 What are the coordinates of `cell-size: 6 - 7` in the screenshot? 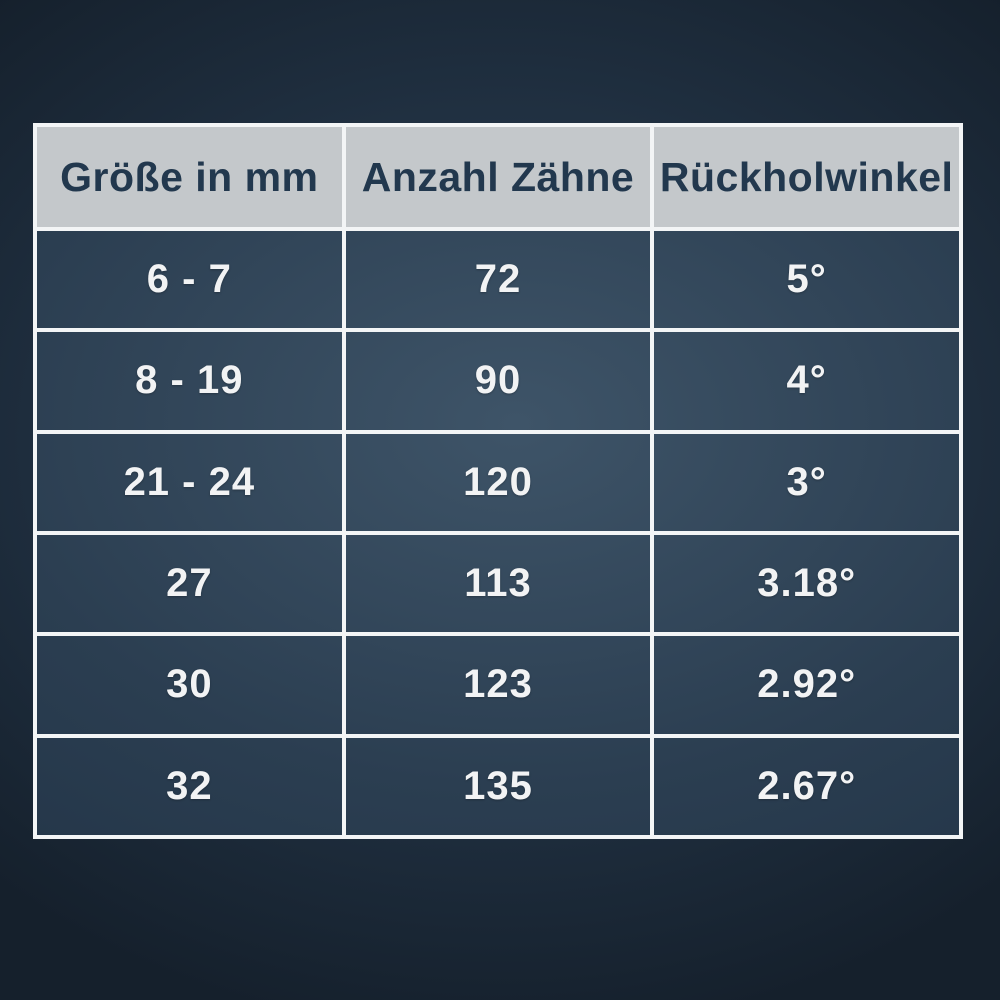 It's located at (189, 279).